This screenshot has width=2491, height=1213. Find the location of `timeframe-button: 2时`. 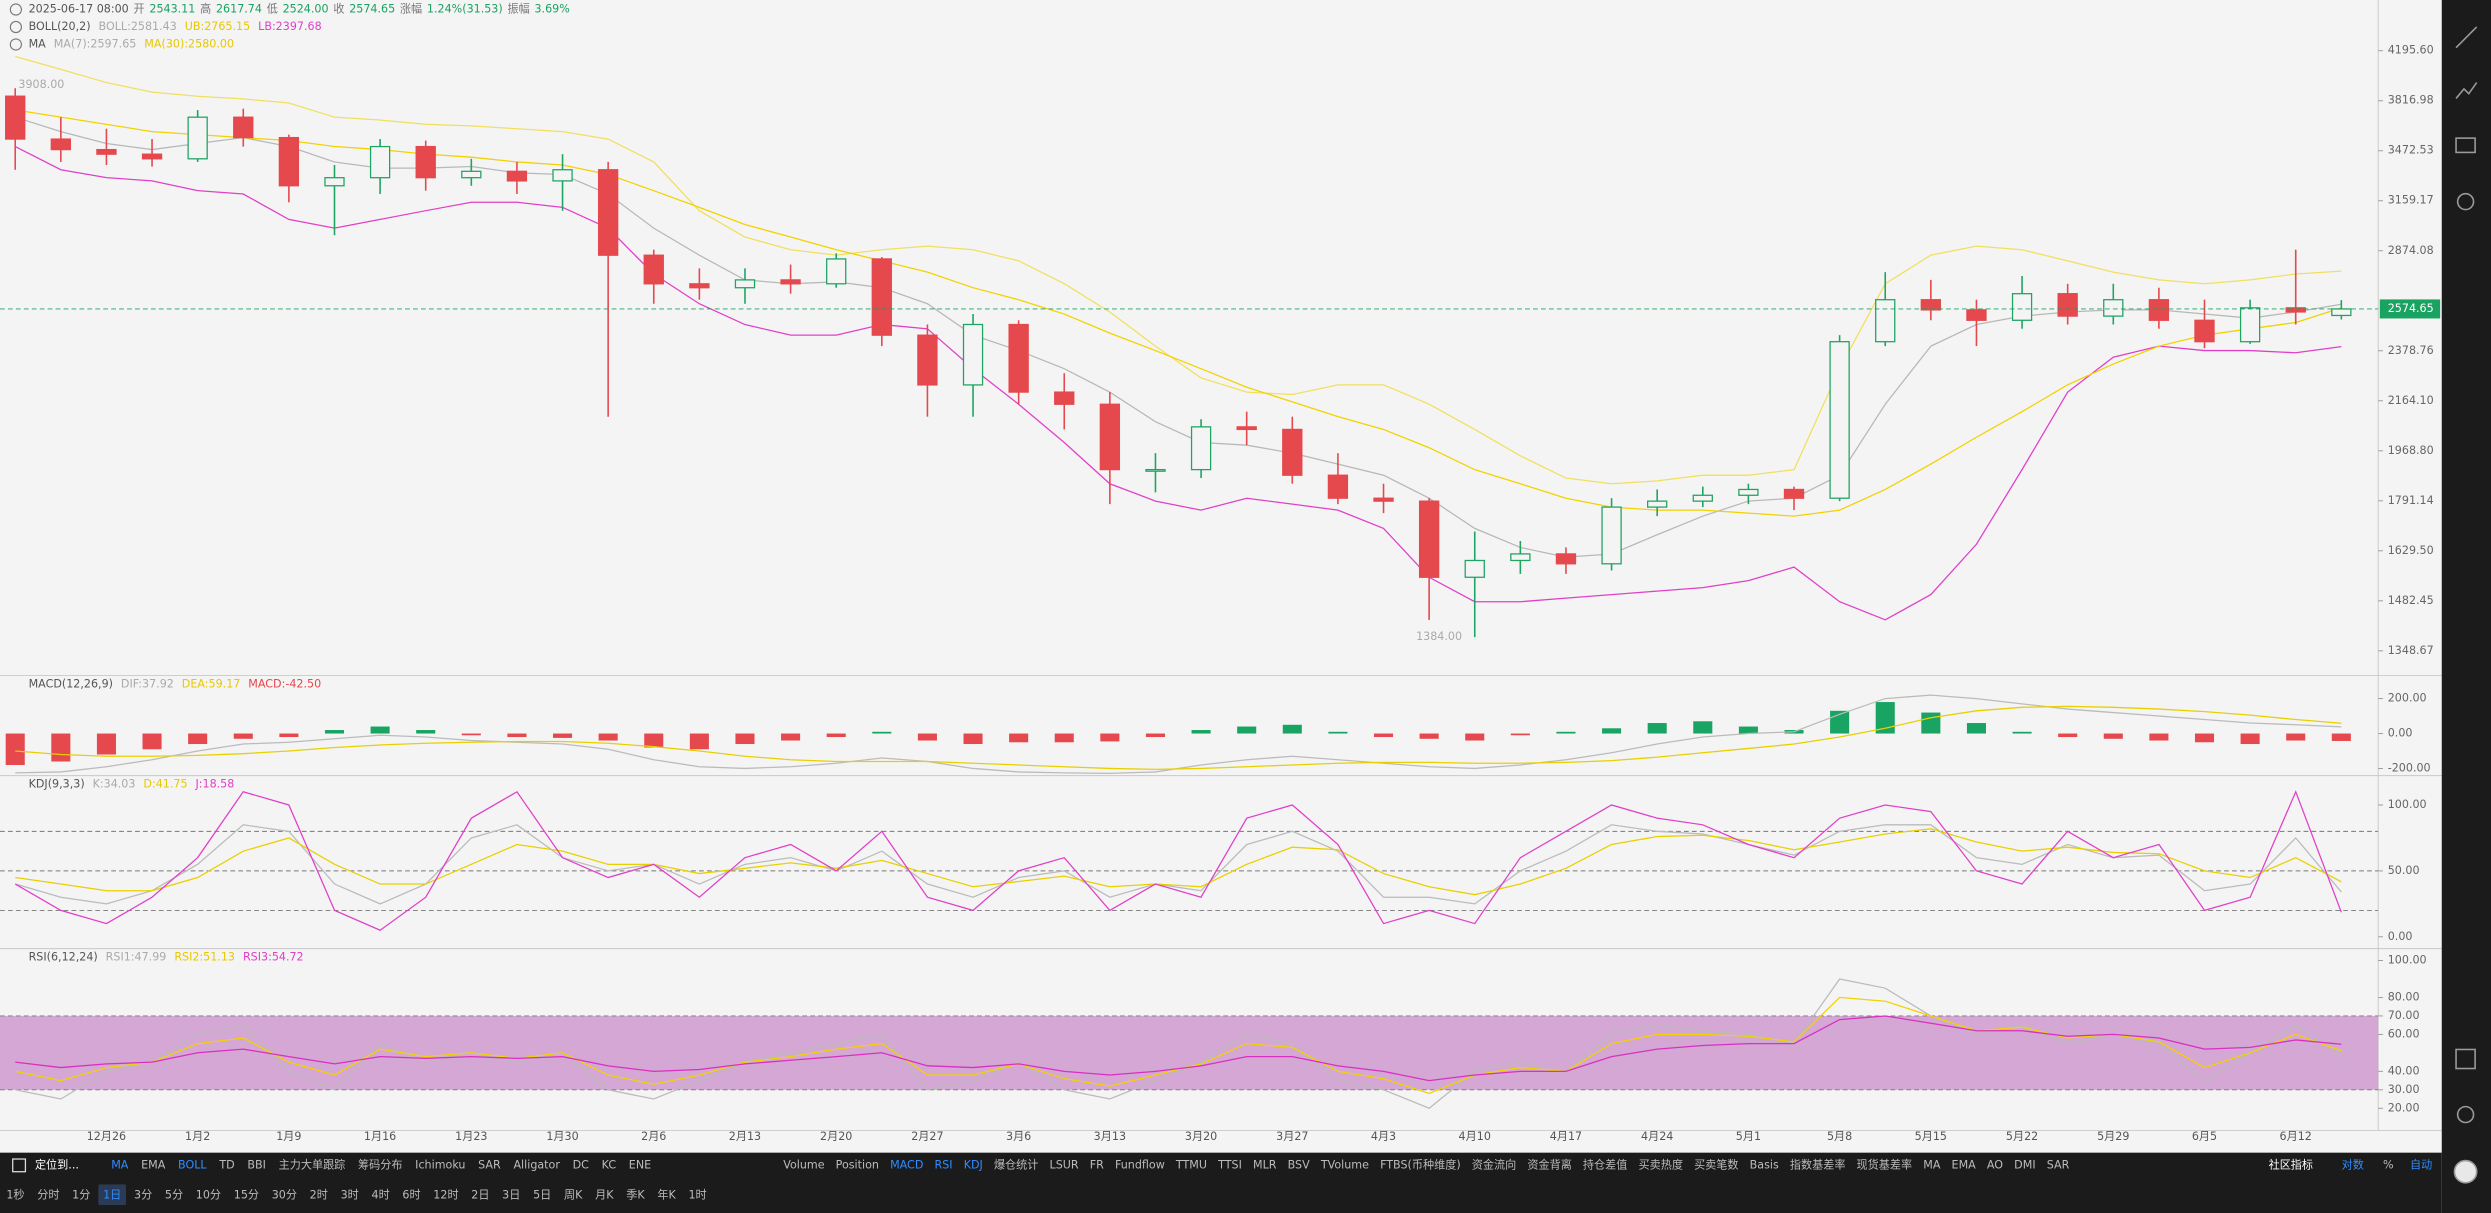

timeframe-button: 2时 is located at coordinates (319, 1195).